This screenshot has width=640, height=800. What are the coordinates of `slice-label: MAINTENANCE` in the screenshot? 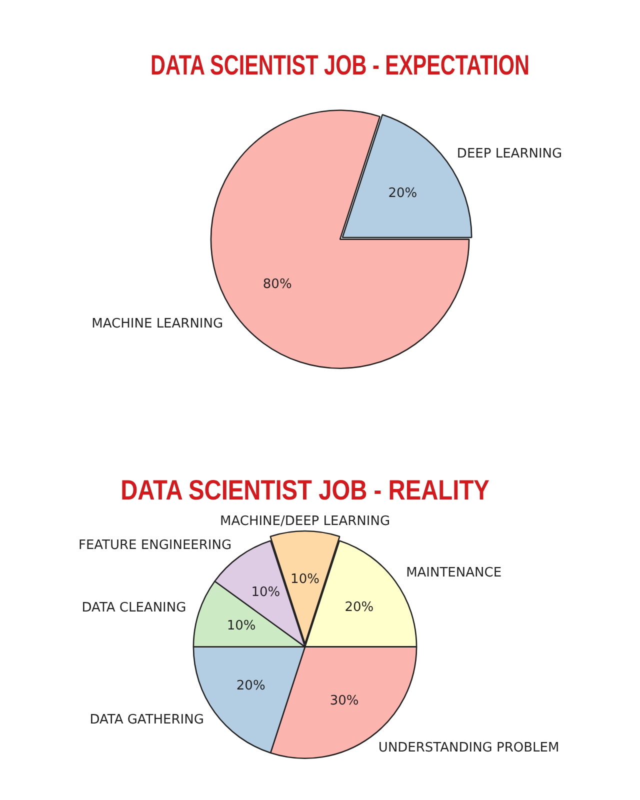 It's located at (454, 573).